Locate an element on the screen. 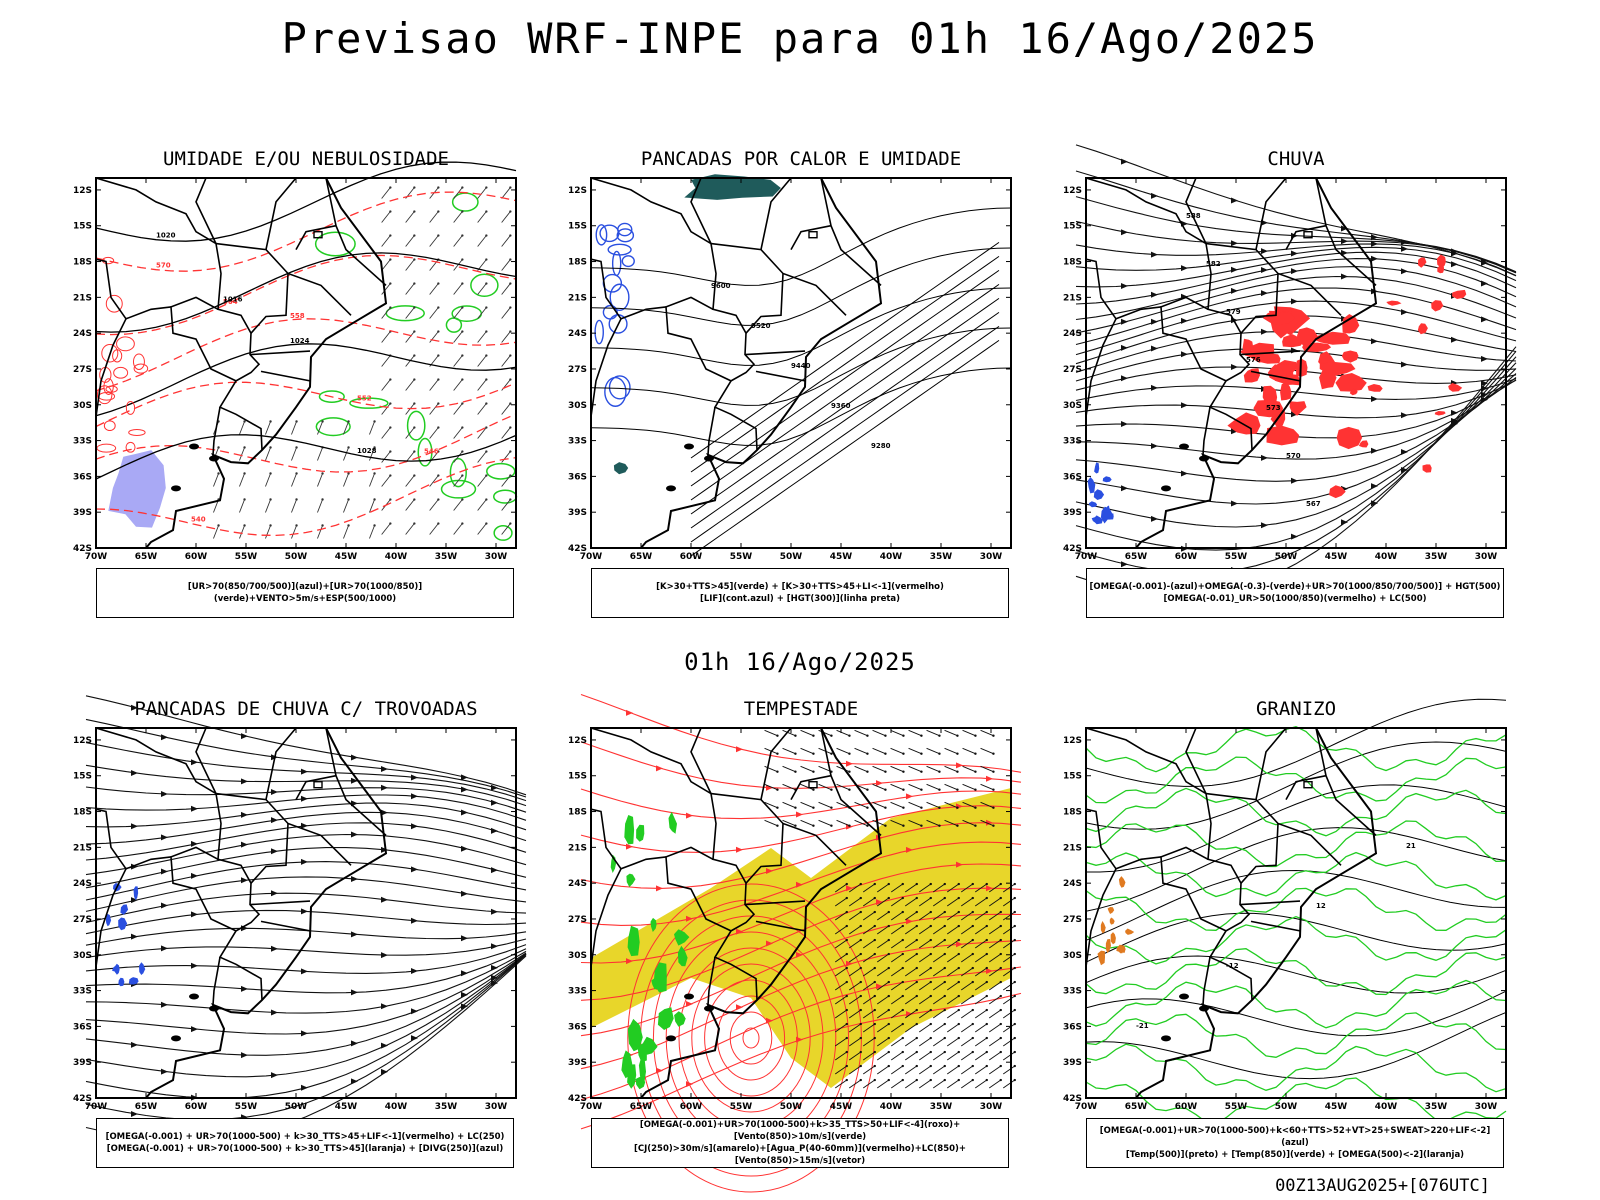 The image size is (1600, 1200). lon-label: 35W is located at coordinates (446, 557).